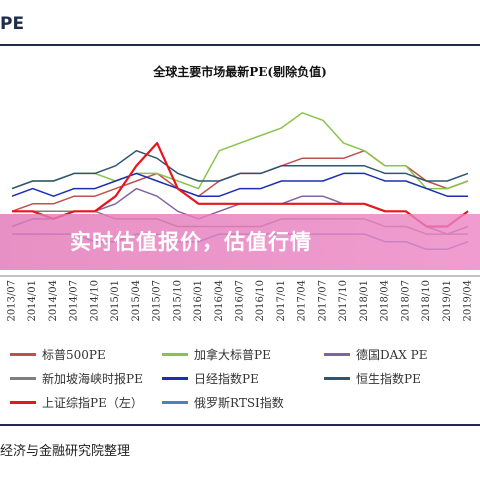 The height and width of the screenshot is (480, 480). I want to click on x-tick-label: 2015/04, so click(136, 301).